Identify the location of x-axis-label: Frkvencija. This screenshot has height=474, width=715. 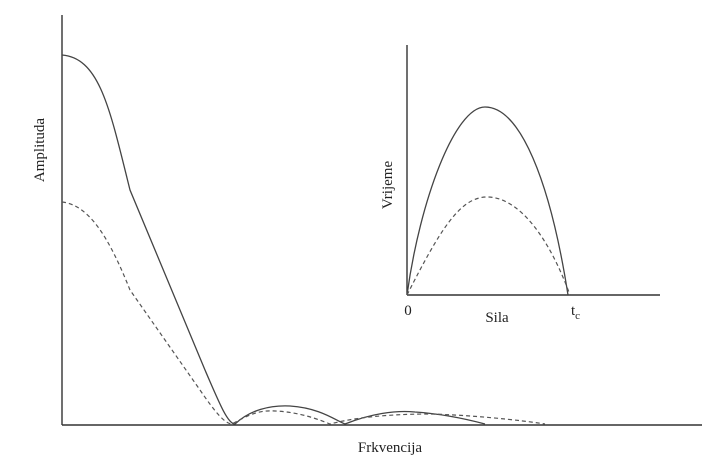
(390, 448).